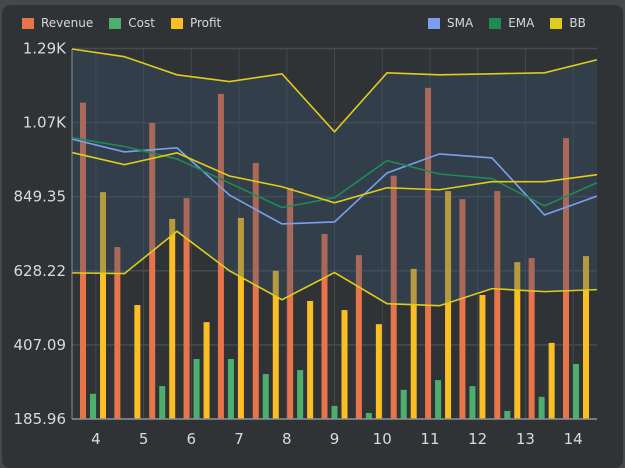 This screenshot has height=468, width=625. Describe the element at coordinates (45, 123) in the screenshot. I see `y-tick-label: 1.07K` at that location.